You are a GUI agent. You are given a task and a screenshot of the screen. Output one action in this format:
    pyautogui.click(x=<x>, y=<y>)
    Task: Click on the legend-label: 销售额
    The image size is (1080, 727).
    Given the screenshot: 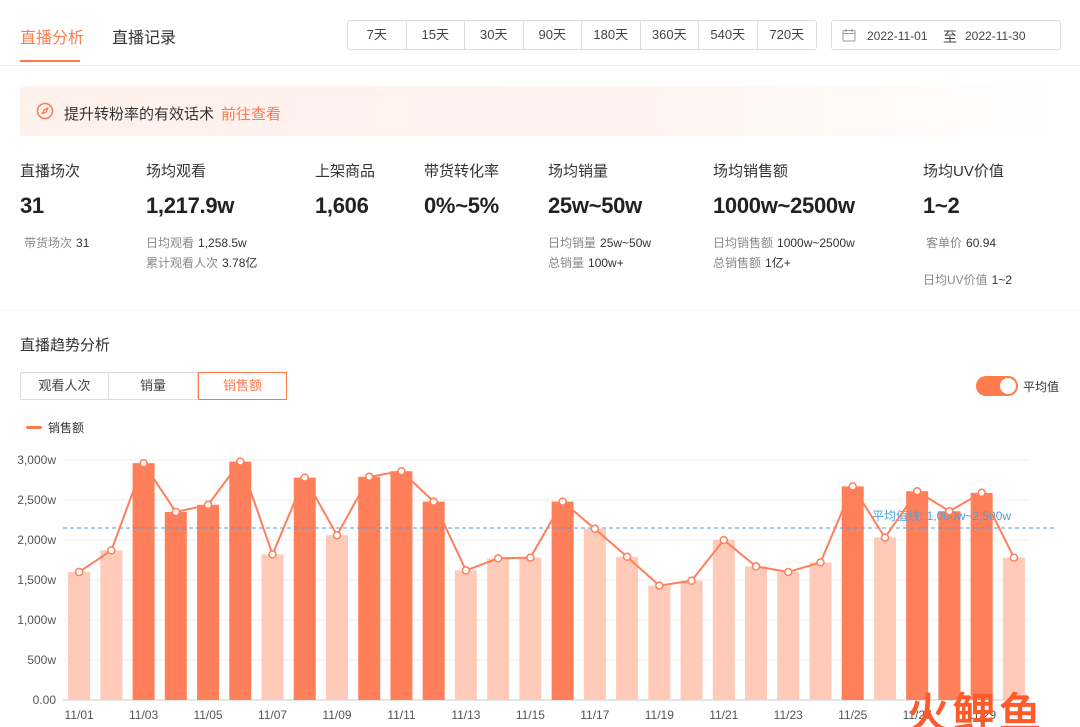 What is the action you would take?
    pyautogui.click(x=66, y=428)
    